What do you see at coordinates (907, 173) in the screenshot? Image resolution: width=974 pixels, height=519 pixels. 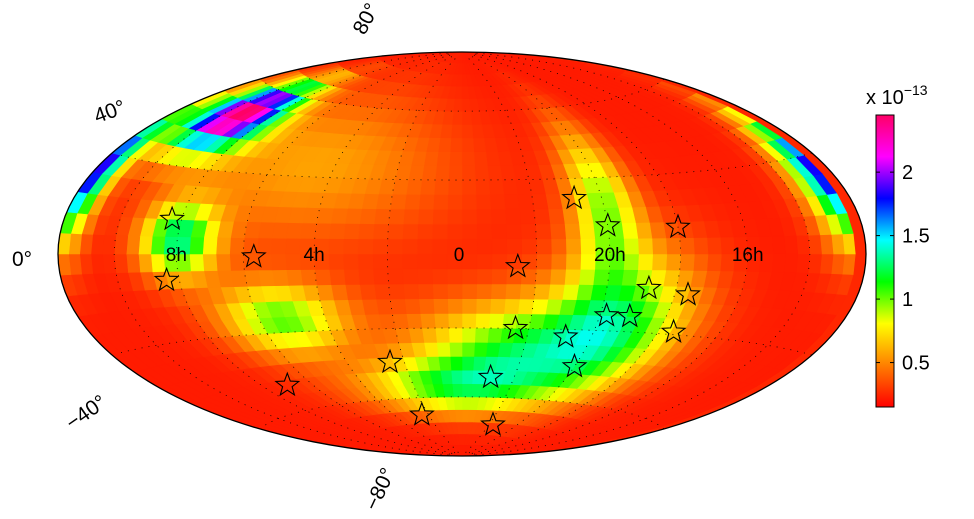 I see `colorbar-tick-label: 2` at bounding box center [907, 173].